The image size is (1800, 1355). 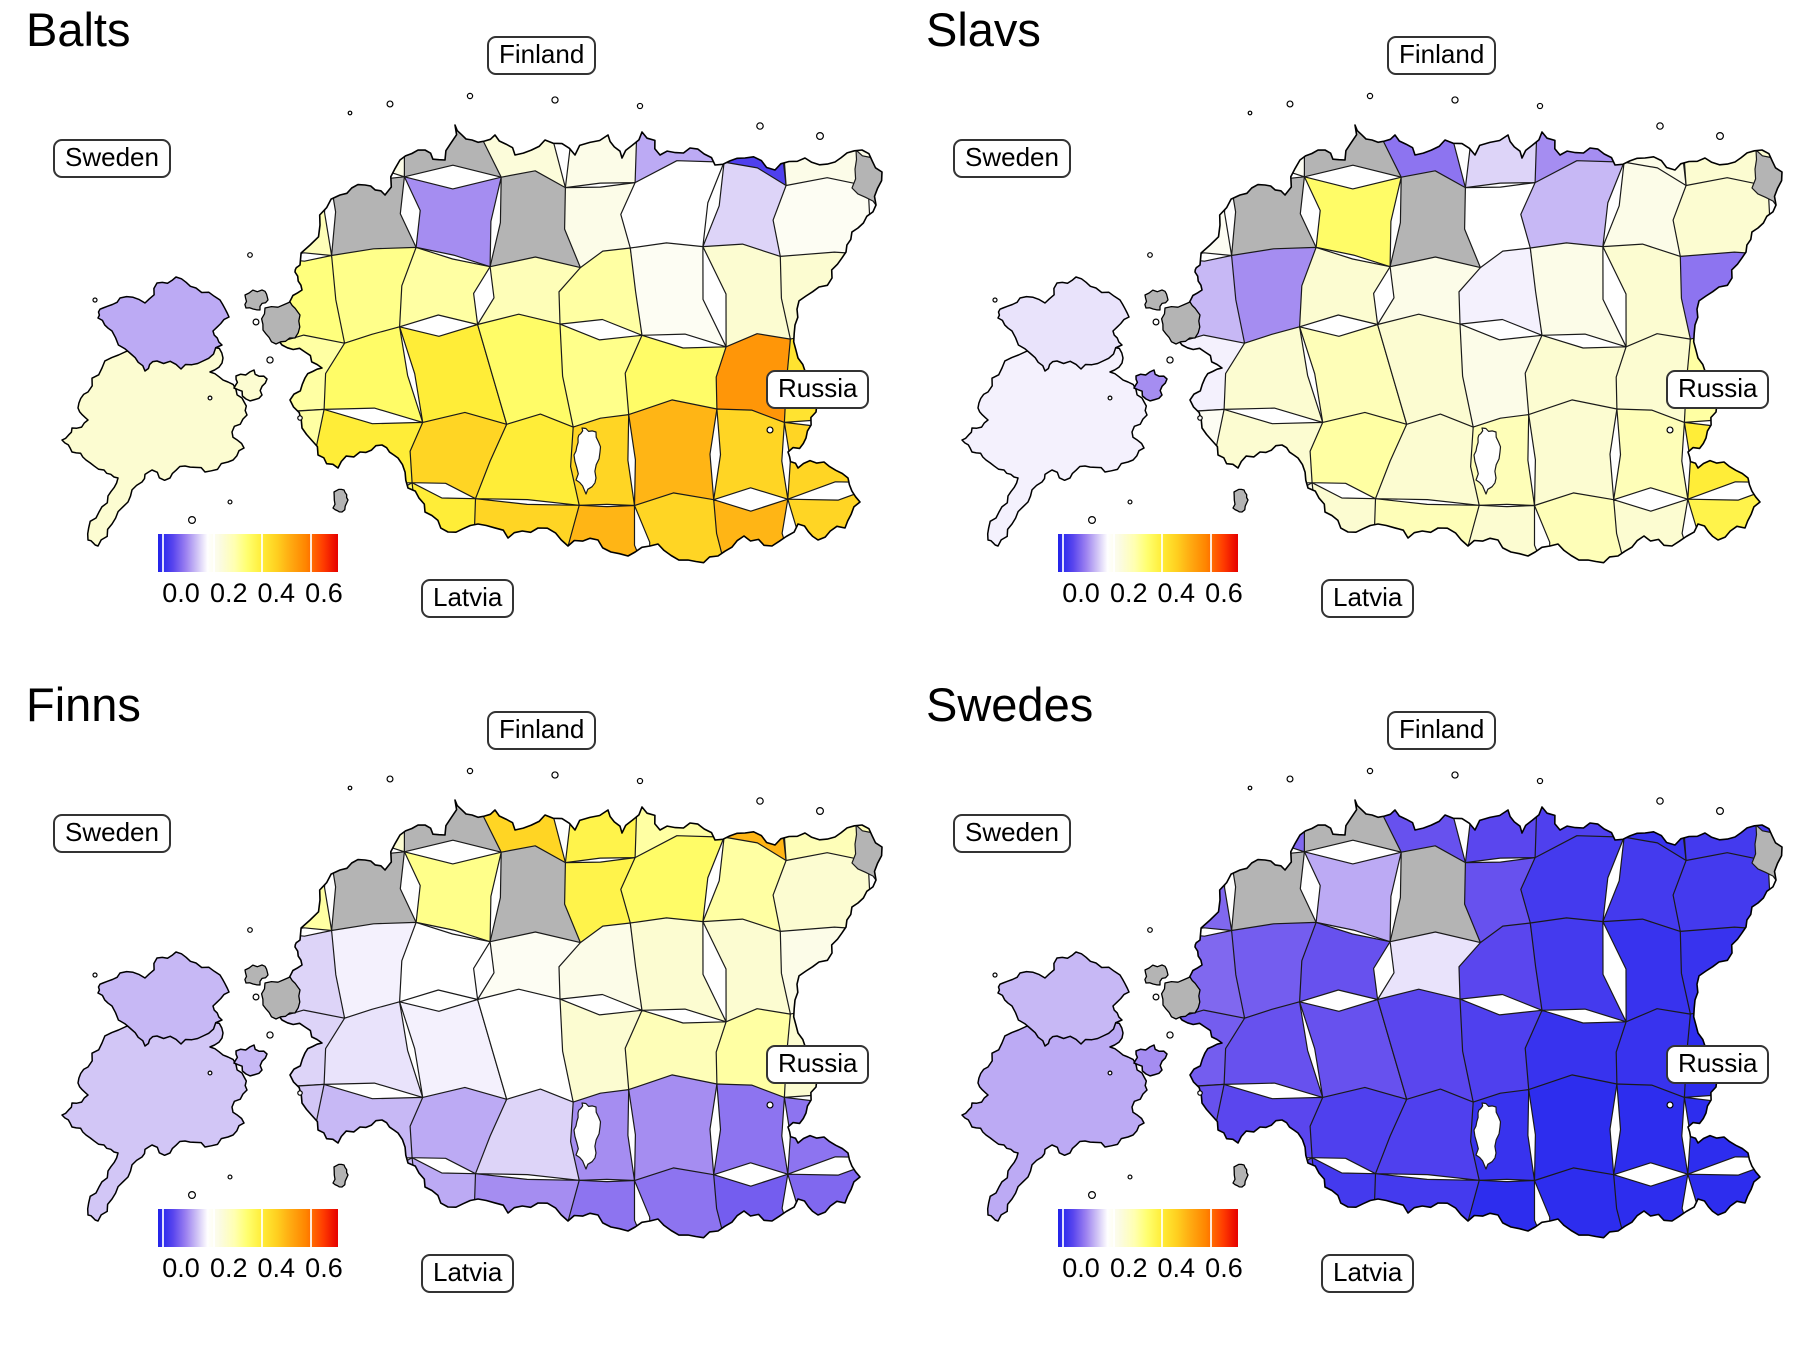 I want to click on panel-title-finns: Finns, so click(x=83, y=704).